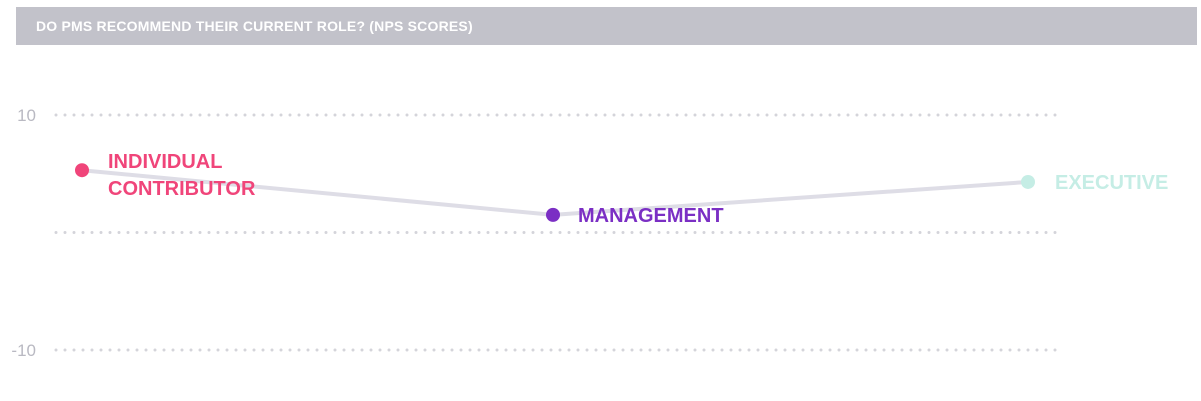 The height and width of the screenshot is (401, 1201). What do you see at coordinates (651, 216) in the screenshot?
I see `point-label: MANAGEMENT` at bounding box center [651, 216].